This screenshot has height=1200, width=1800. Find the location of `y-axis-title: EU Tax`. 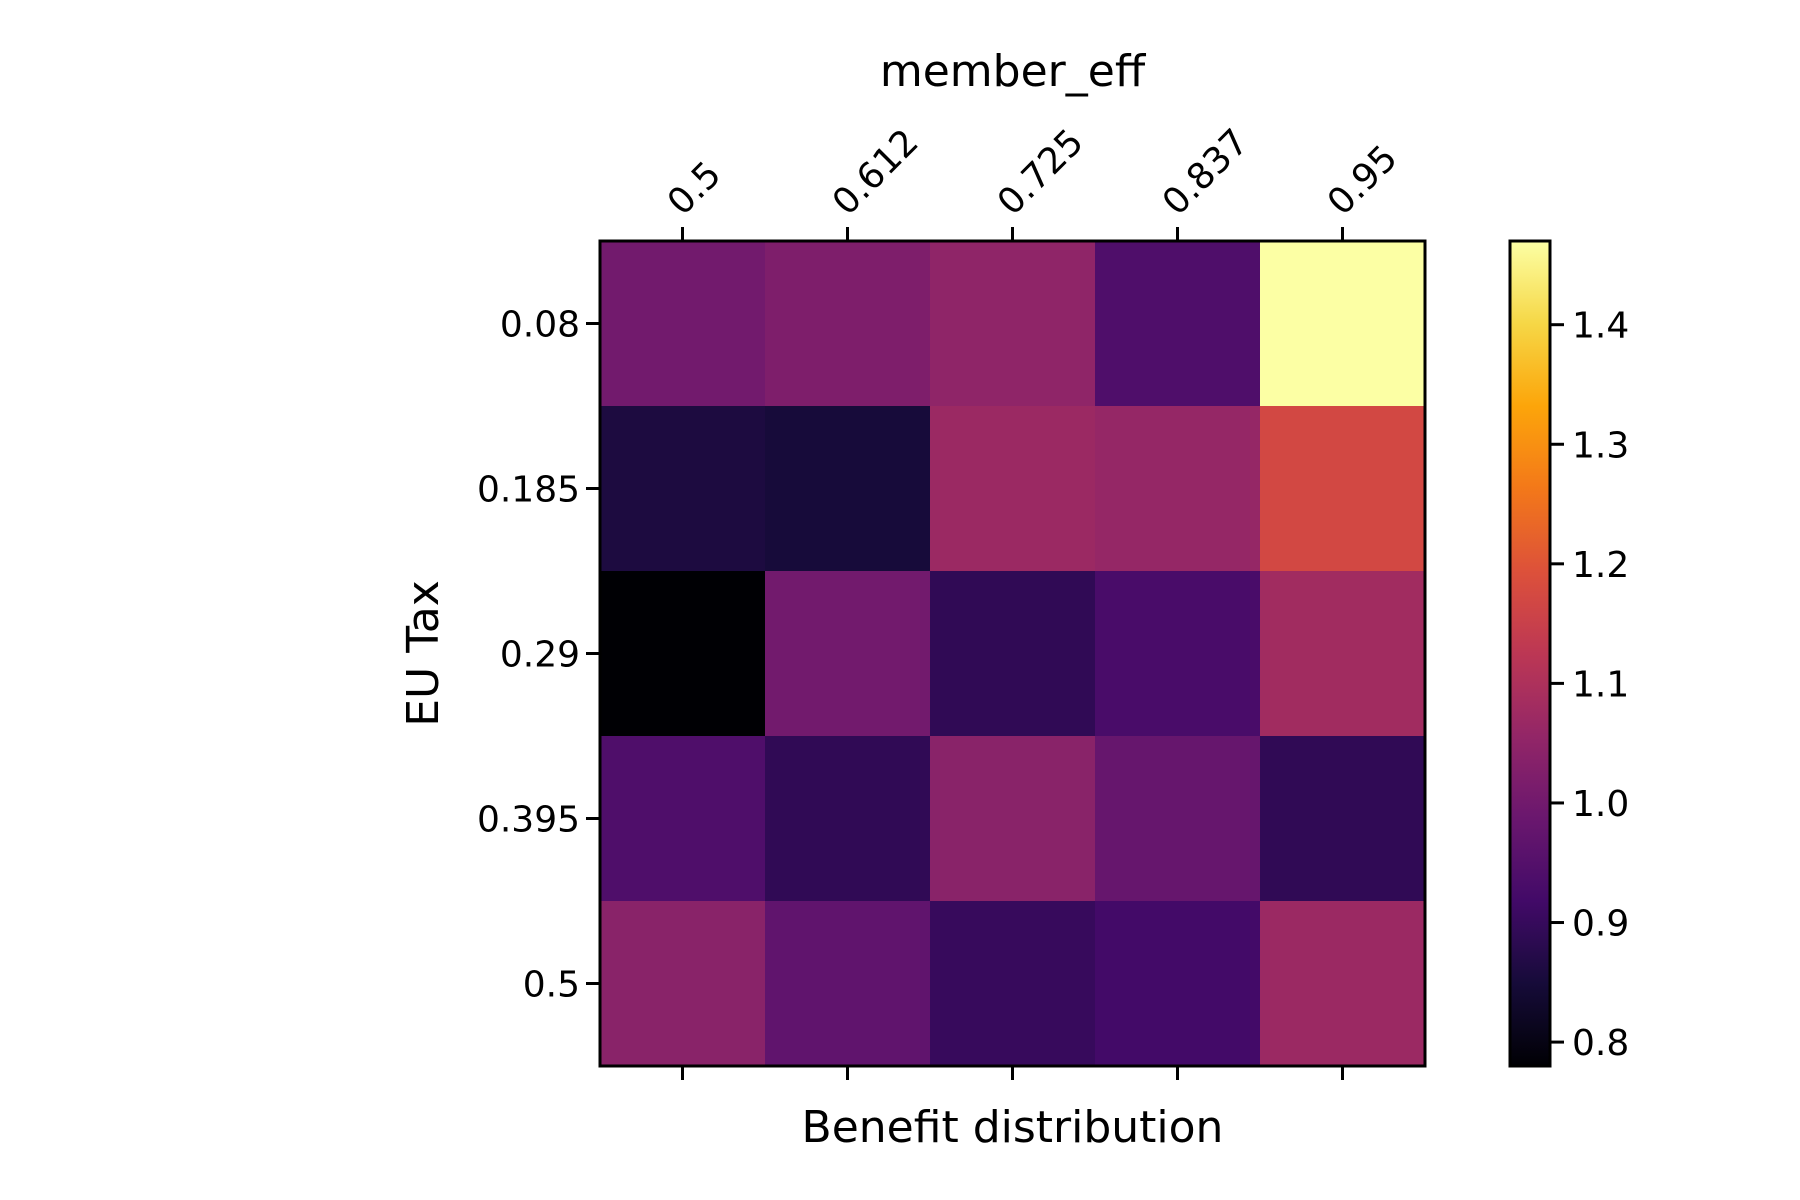

y-axis-title: EU Tax is located at coordinates (423, 653).